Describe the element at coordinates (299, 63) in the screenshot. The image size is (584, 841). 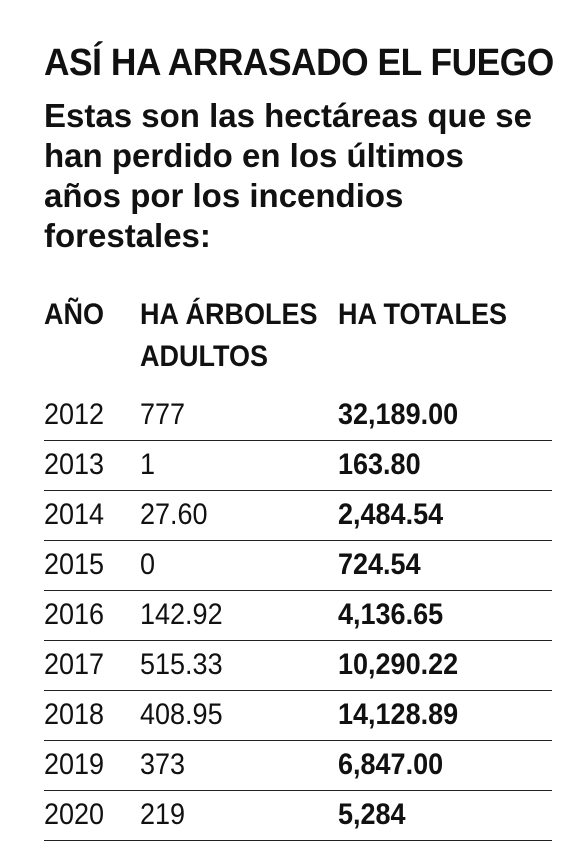
I see `page-title: ASÍ HA ARRASADO EL FUEGO` at that location.